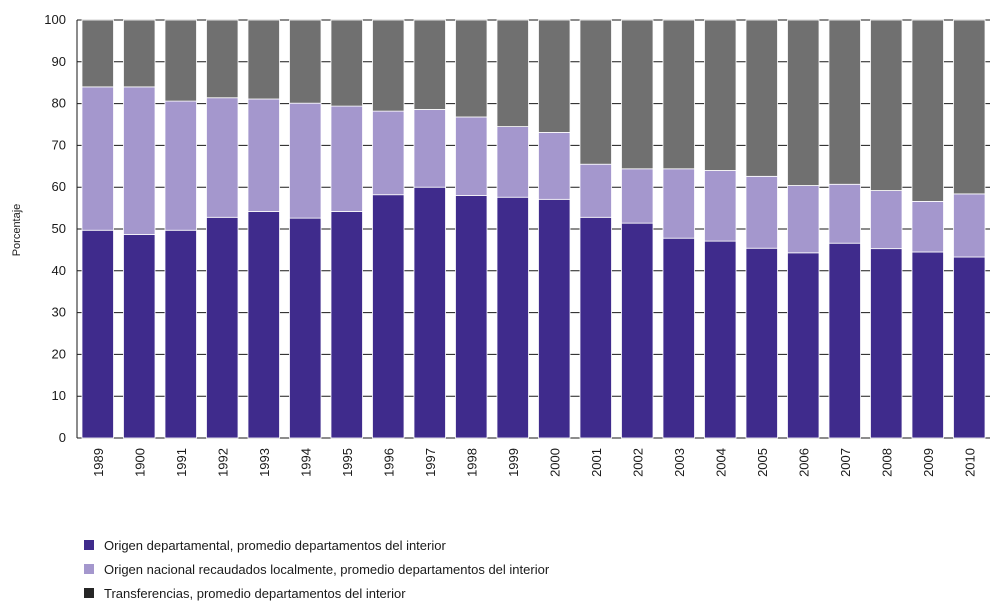 This screenshot has height=605, width=992. Describe the element at coordinates (222, 462) in the screenshot. I see `x-tick-label: 1992` at that location.